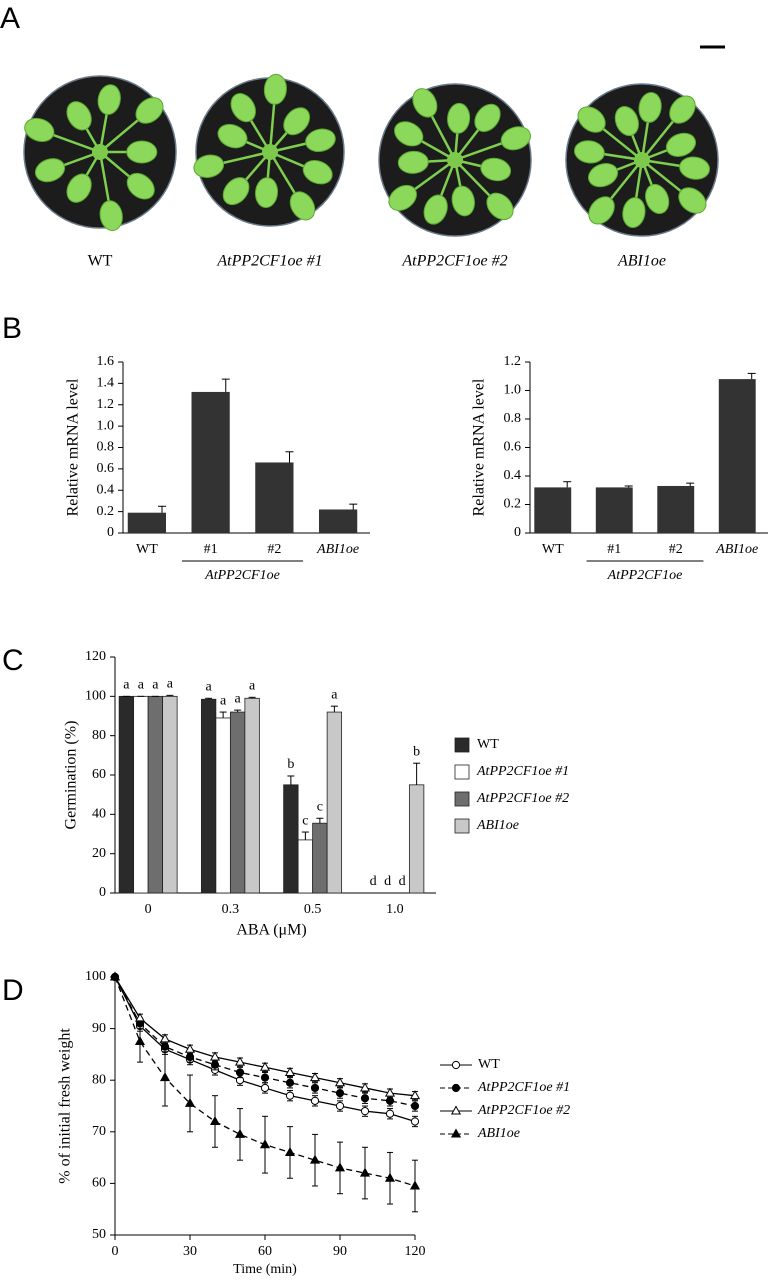 The width and height of the screenshot is (768, 1280). I want to click on y-axis-label: Germination (%), so click(71, 775).